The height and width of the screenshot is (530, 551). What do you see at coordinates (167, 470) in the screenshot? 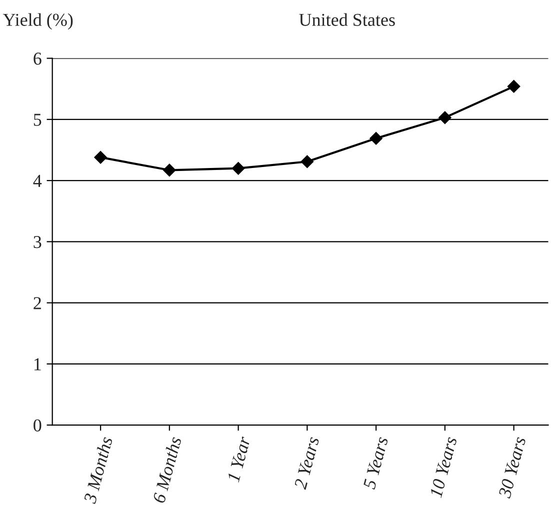
I see `x-tick-label: 6 Months` at bounding box center [167, 470].